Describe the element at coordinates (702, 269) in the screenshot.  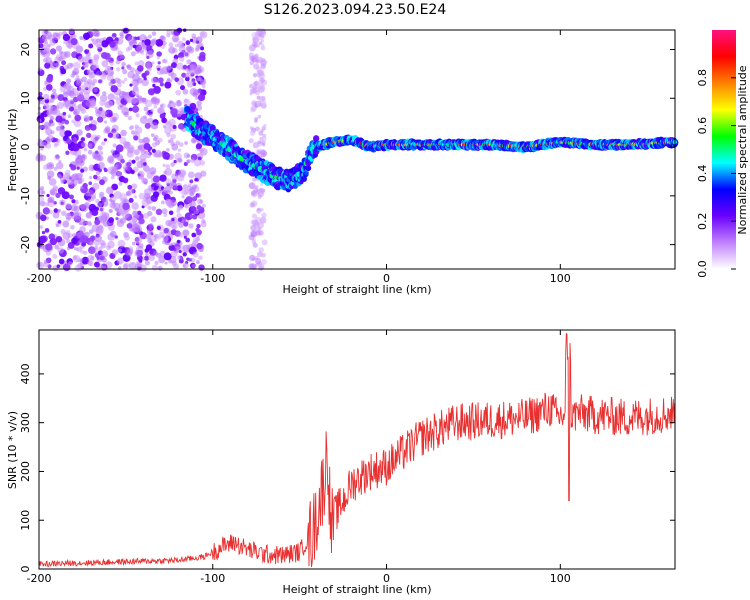
I see `colorbar-tick-label: 0.0` at that location.